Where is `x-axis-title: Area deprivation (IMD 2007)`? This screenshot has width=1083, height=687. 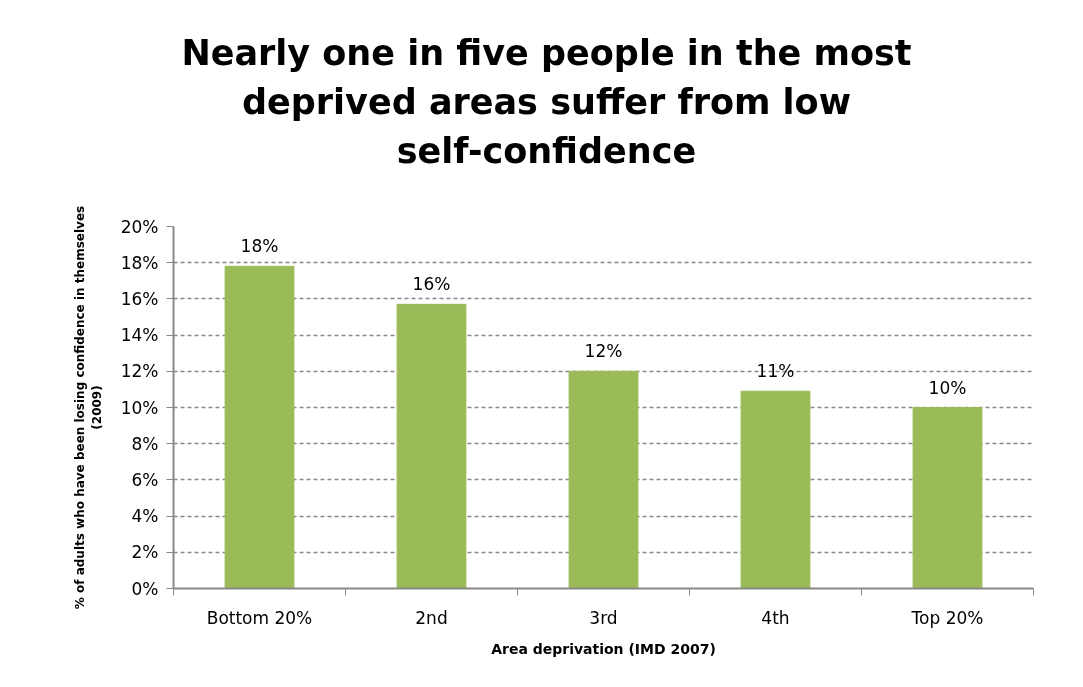
x-axis-title: Area deprivation (IMD 2007) is located at coordinates (603, 648).